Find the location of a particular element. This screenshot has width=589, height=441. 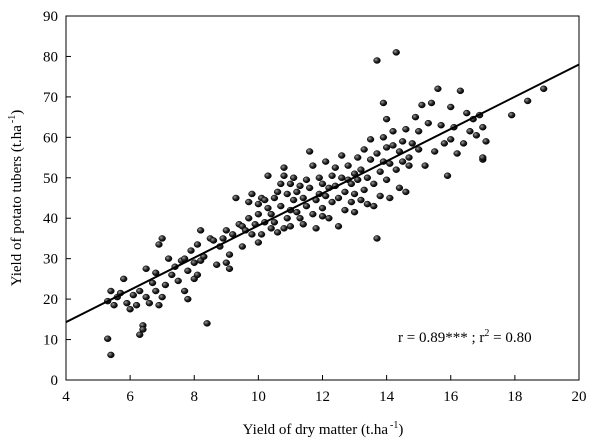

stat-annotation: r = 0.89*** ; r2 = 0.80 is located at coordinates (465, 337).